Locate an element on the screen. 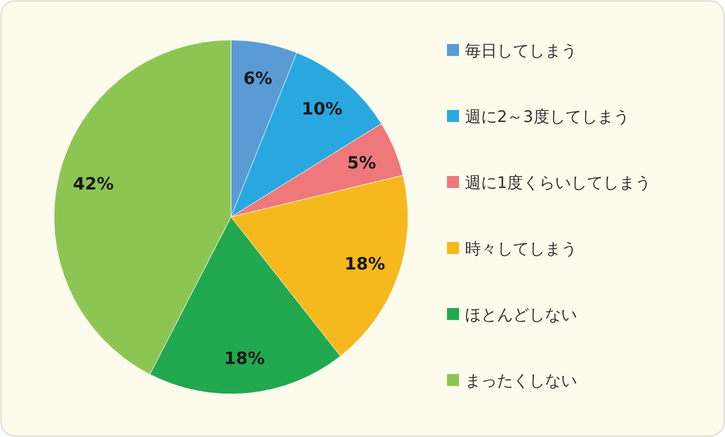 This screenshot has height=437, width=725. data-label: 10% is located at coordinates (322, 110).